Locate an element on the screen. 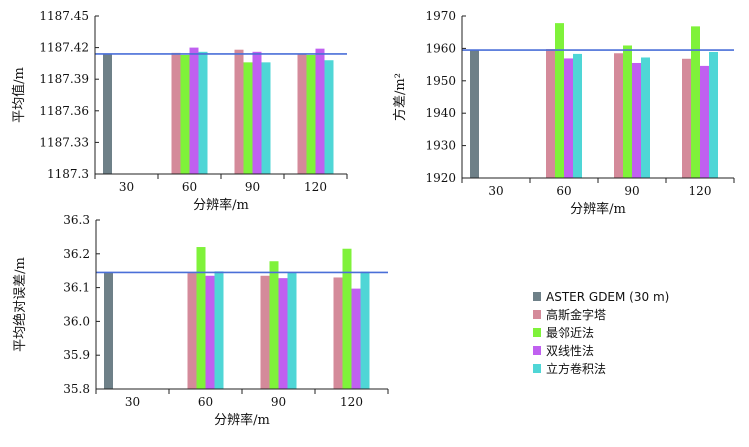 The height and width of the screenshot is (447, 749). legend: ASTER GDEM (30 m) 高斯金字塔 最邻近法 双线性法 立方卷积法 is located at coordinates (601, 333).